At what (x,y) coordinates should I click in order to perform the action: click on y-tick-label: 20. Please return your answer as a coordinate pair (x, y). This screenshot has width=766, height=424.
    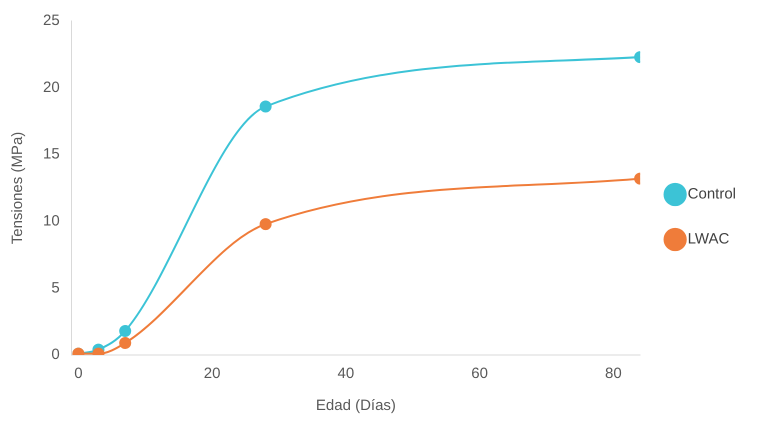
    Looking at the image, I should click on (51, 87).